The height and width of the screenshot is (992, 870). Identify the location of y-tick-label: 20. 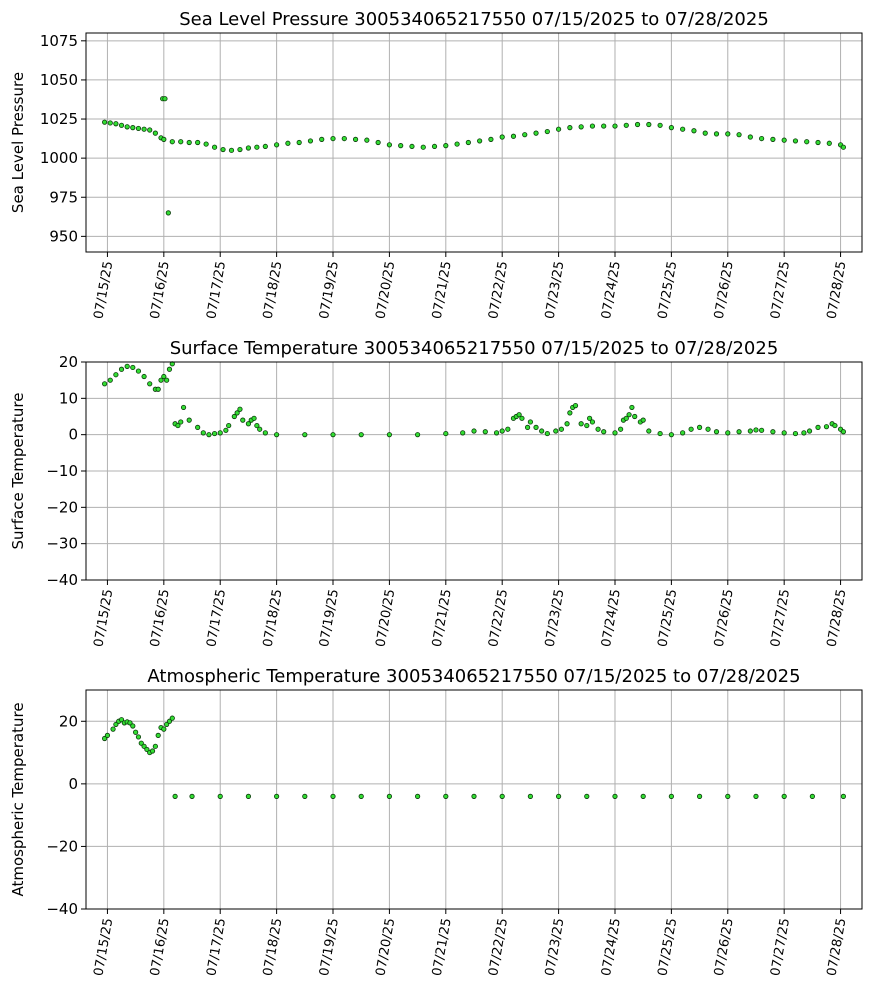
(68, 362).